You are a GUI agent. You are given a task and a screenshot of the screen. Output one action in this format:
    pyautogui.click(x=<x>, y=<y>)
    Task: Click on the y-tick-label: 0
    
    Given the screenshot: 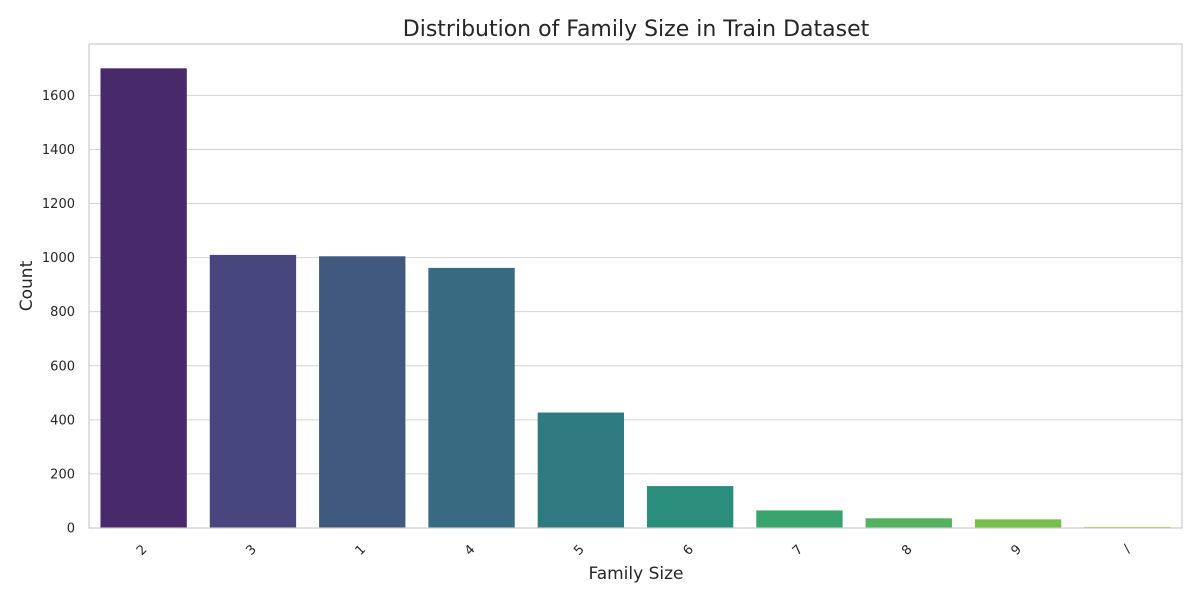 What is the action you would take?
    pyautogui.click(x=71, y=529)
    